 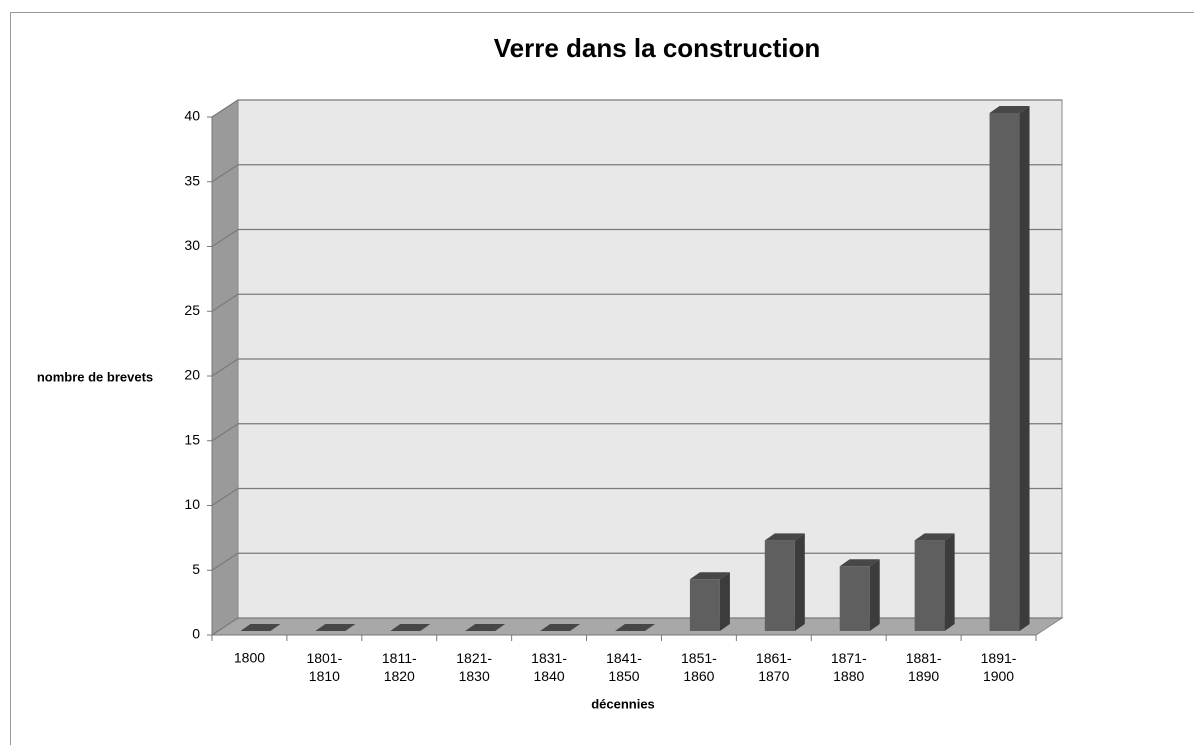 What do you see at coordinates (192, 116) in the screenshot?
I see `y-tick-label: 40` at bounding box center [192, 116].